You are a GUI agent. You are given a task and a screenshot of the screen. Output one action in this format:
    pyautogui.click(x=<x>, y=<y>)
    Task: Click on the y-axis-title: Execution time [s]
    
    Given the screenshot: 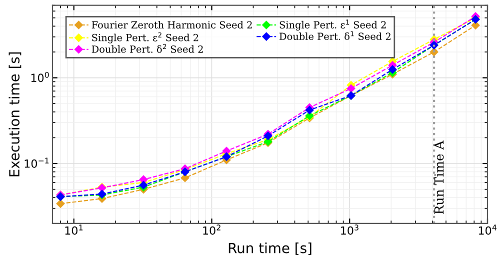 What is the action you would take?
    pyautogui.click(x=15, y=114)
    